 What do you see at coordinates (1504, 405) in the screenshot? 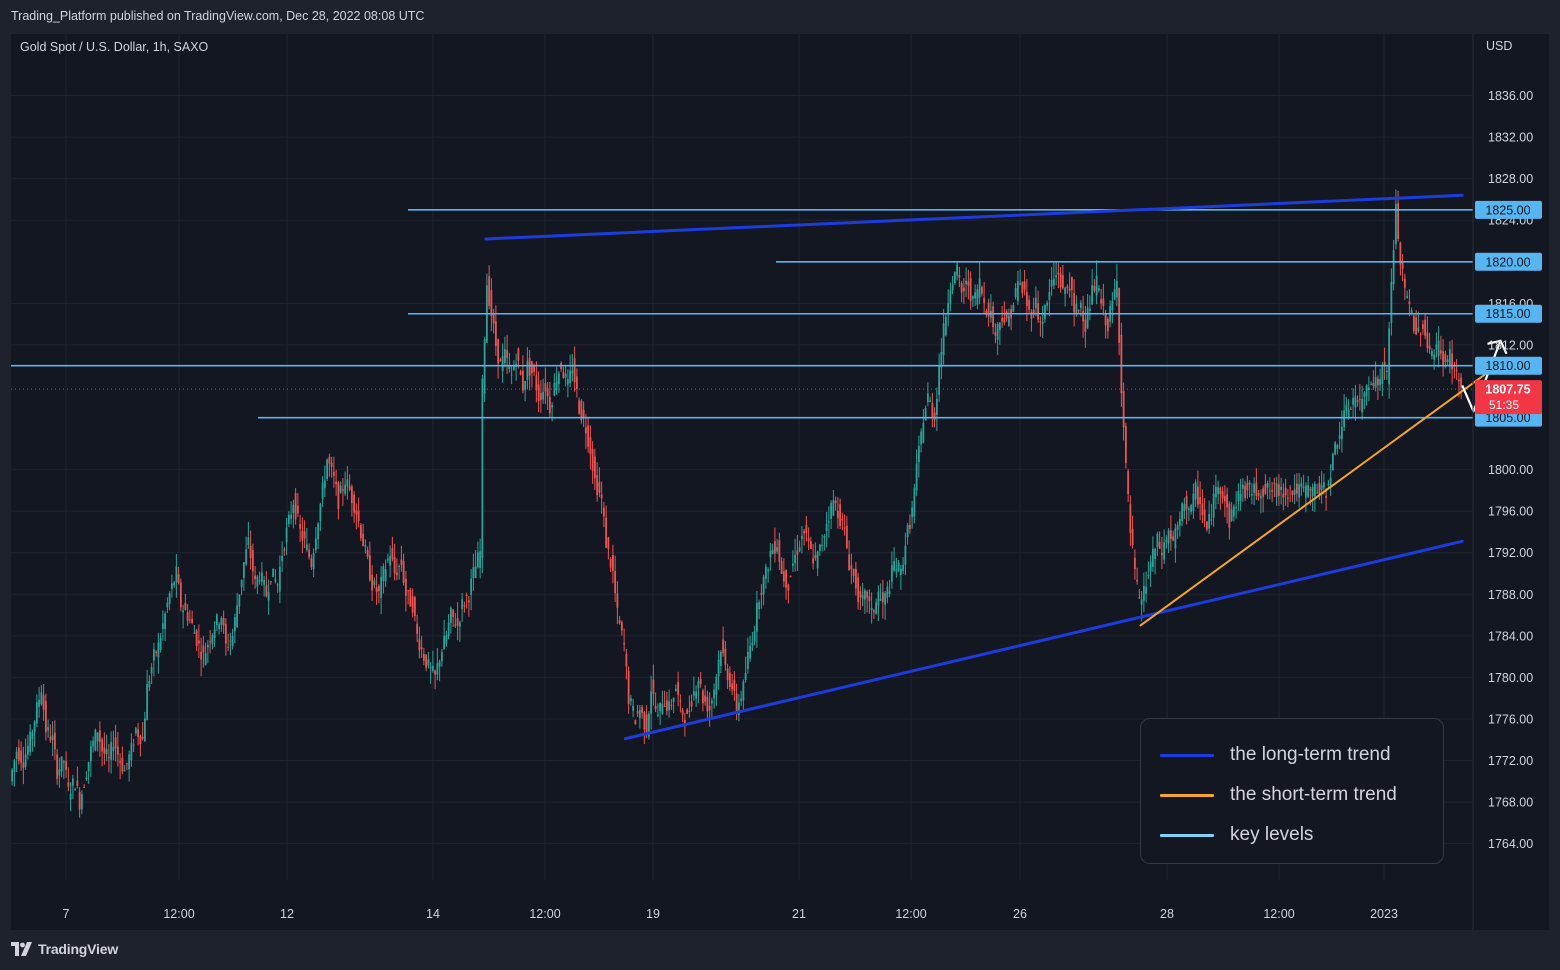
I see `bar-countdown: 51:35` at bounding box center [1504, 405].